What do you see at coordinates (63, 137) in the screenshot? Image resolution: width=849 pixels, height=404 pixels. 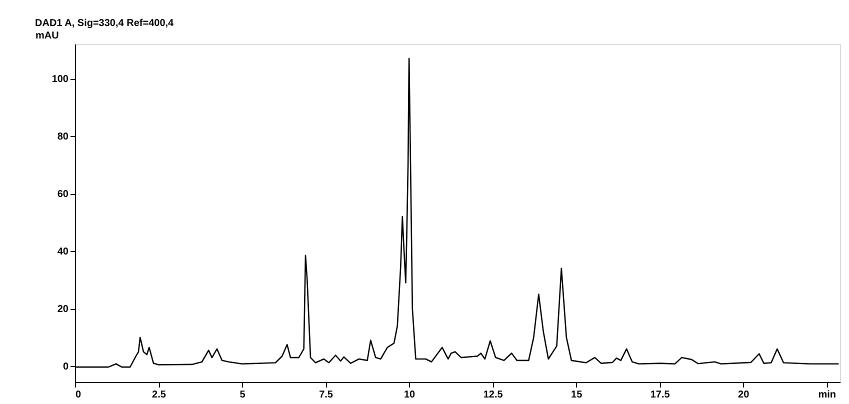 I see `y-tick-label: 80` at bounding box center [63, 137].